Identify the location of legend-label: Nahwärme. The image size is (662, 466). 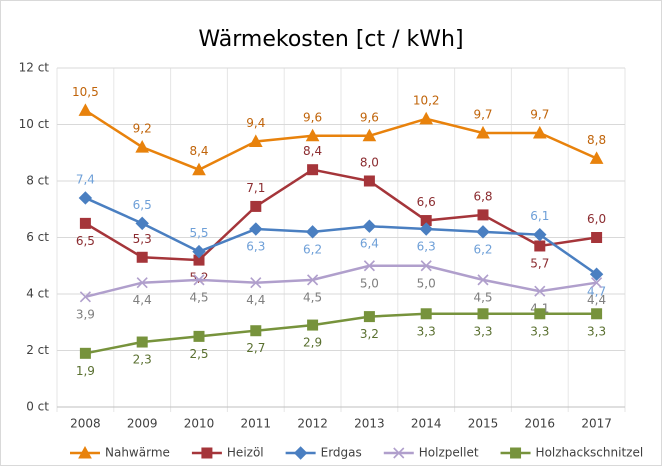
(137, 453).